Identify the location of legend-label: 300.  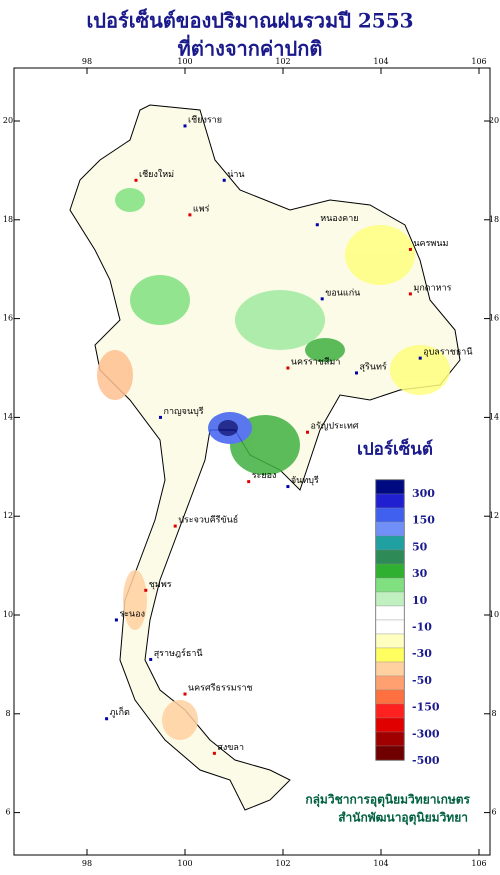
(423, 493).